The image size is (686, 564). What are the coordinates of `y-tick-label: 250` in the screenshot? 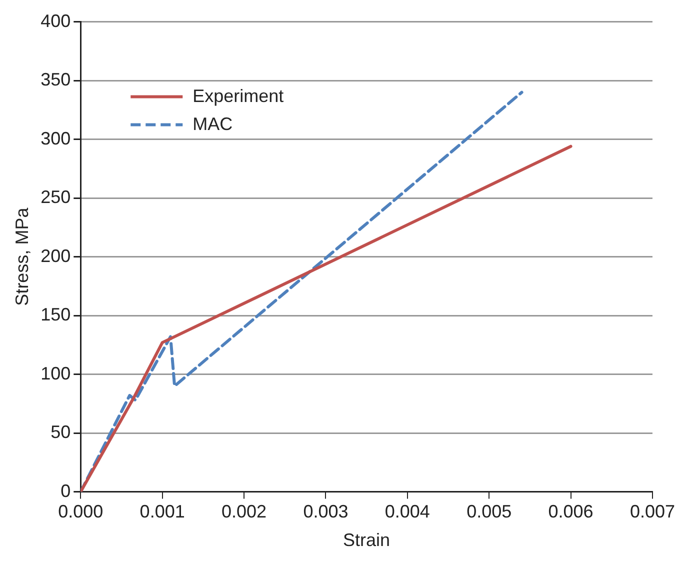 It's located at (55, 197).